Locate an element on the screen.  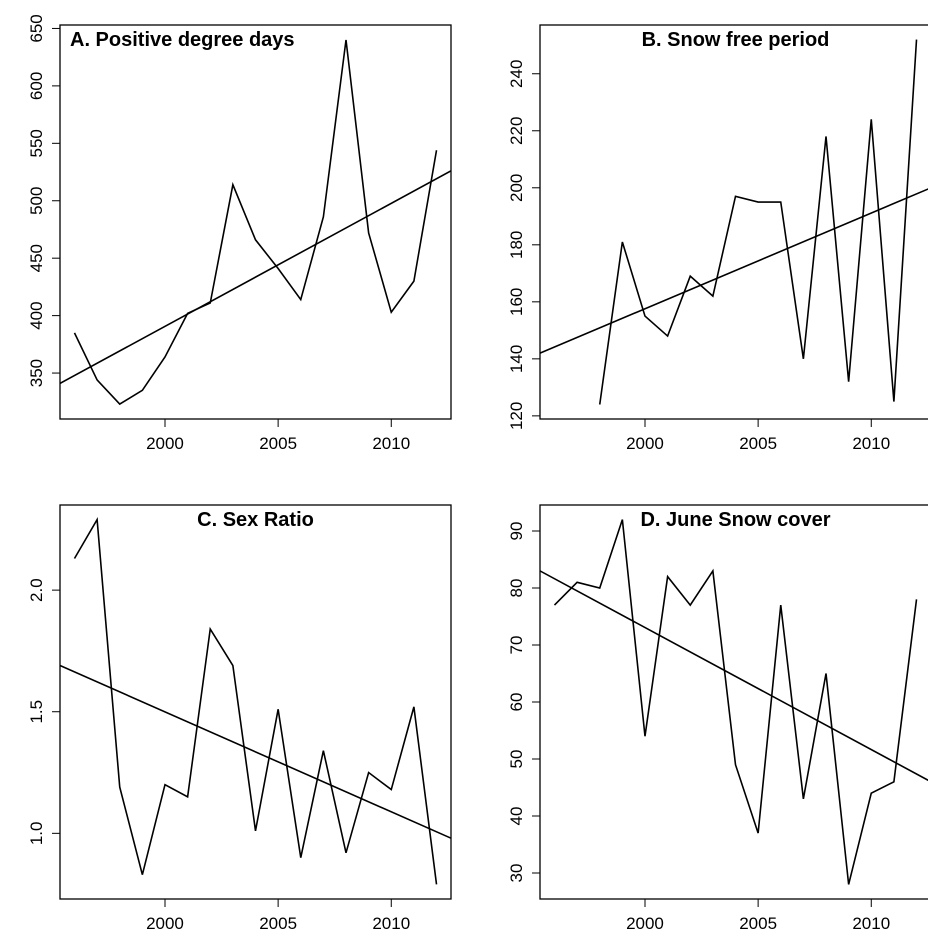
y-tick-label: 550 is located at coordinates (36, 143).